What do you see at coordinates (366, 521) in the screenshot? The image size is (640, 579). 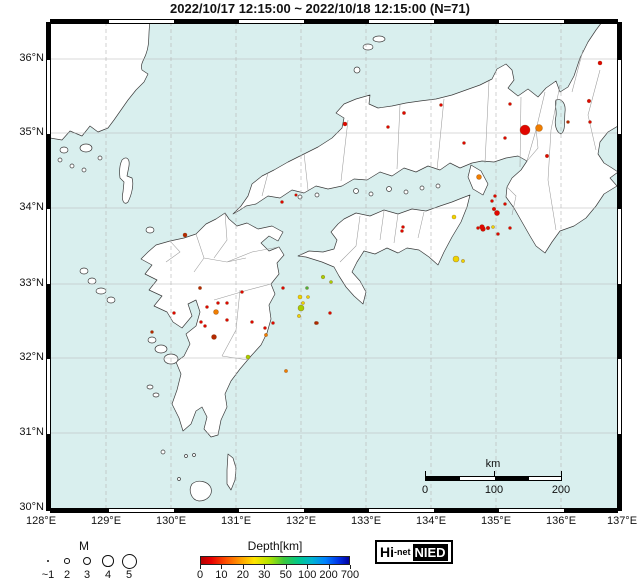 I see `longitude-label: 133°E` at bounding box center [366, 521].